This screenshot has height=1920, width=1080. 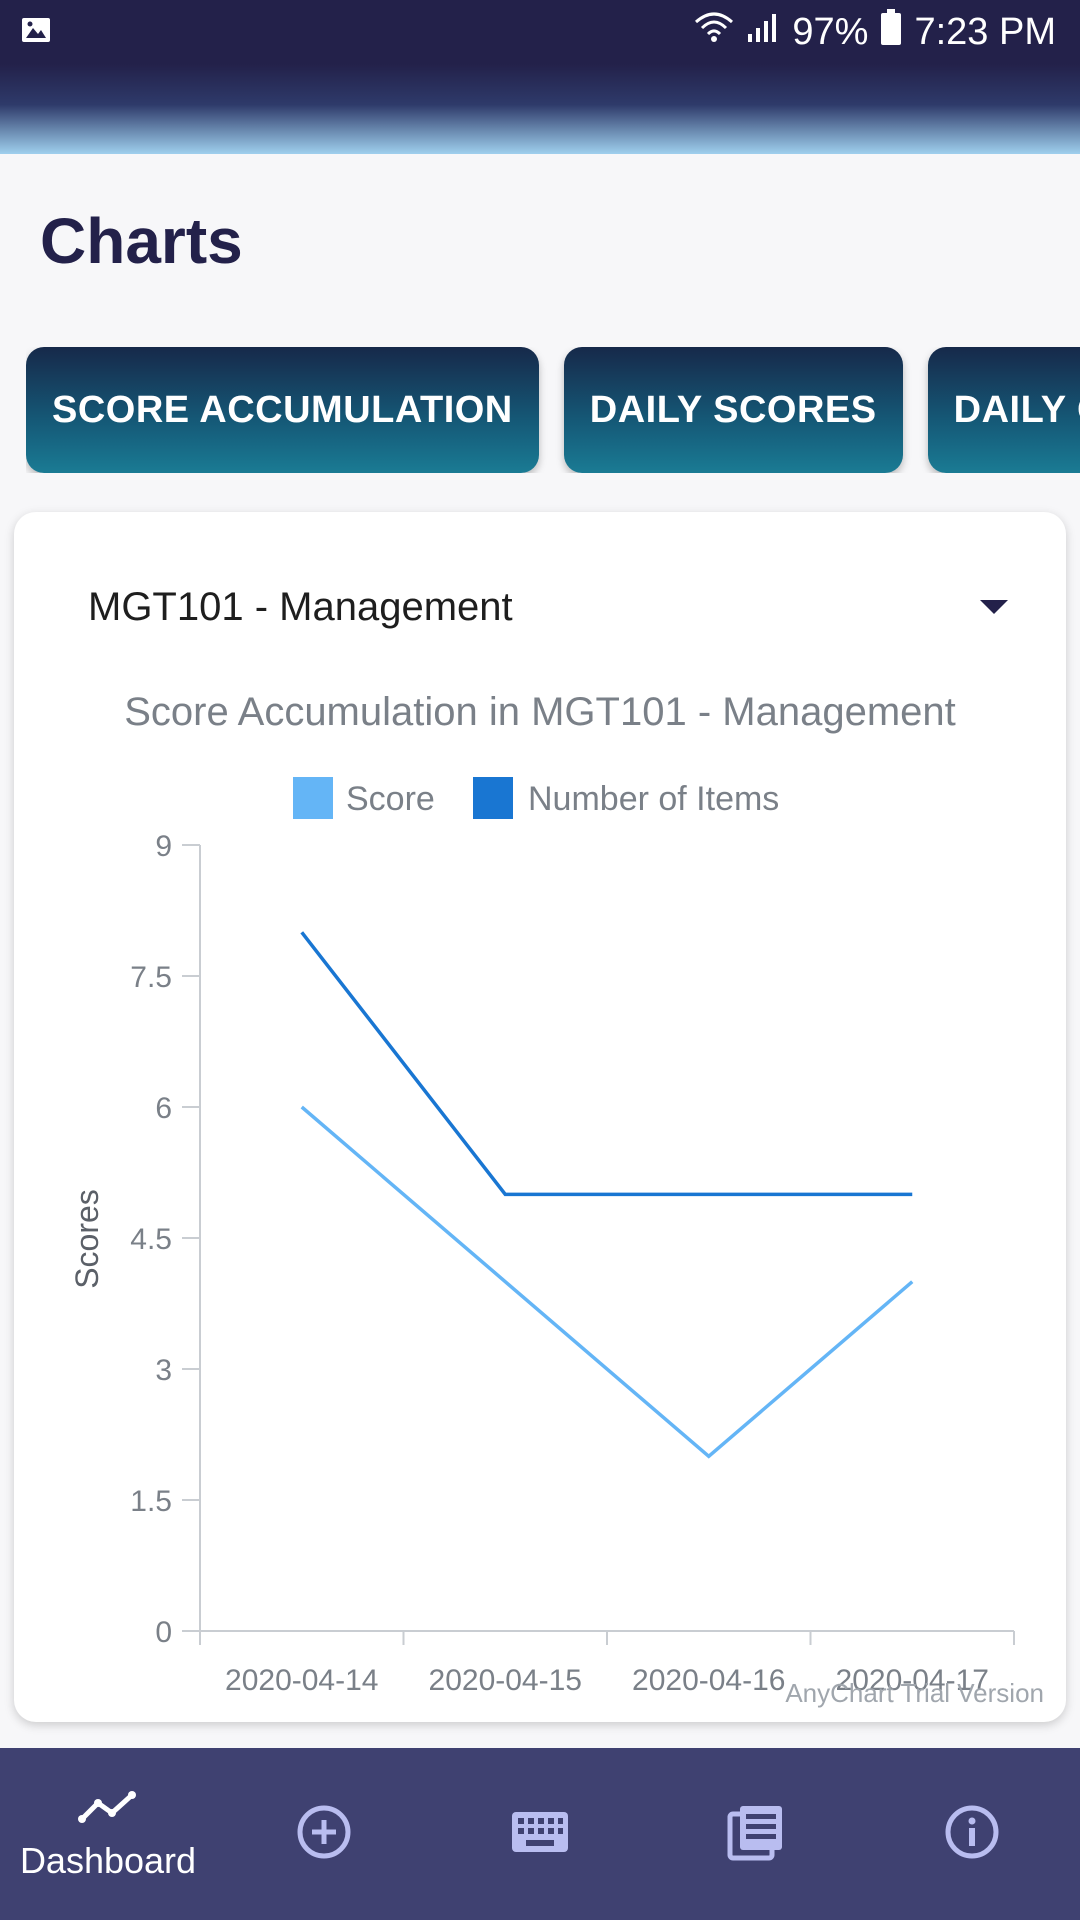 I want to click on image-icon, so click(x=36, y=32).